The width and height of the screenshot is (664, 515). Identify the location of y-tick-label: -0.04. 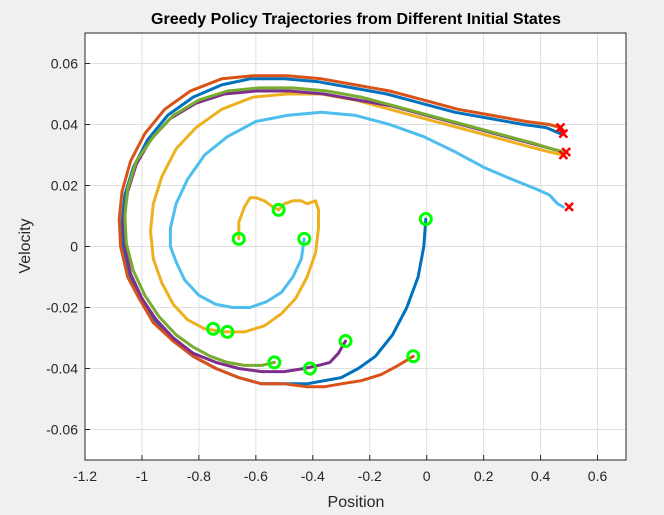
(62, 369).